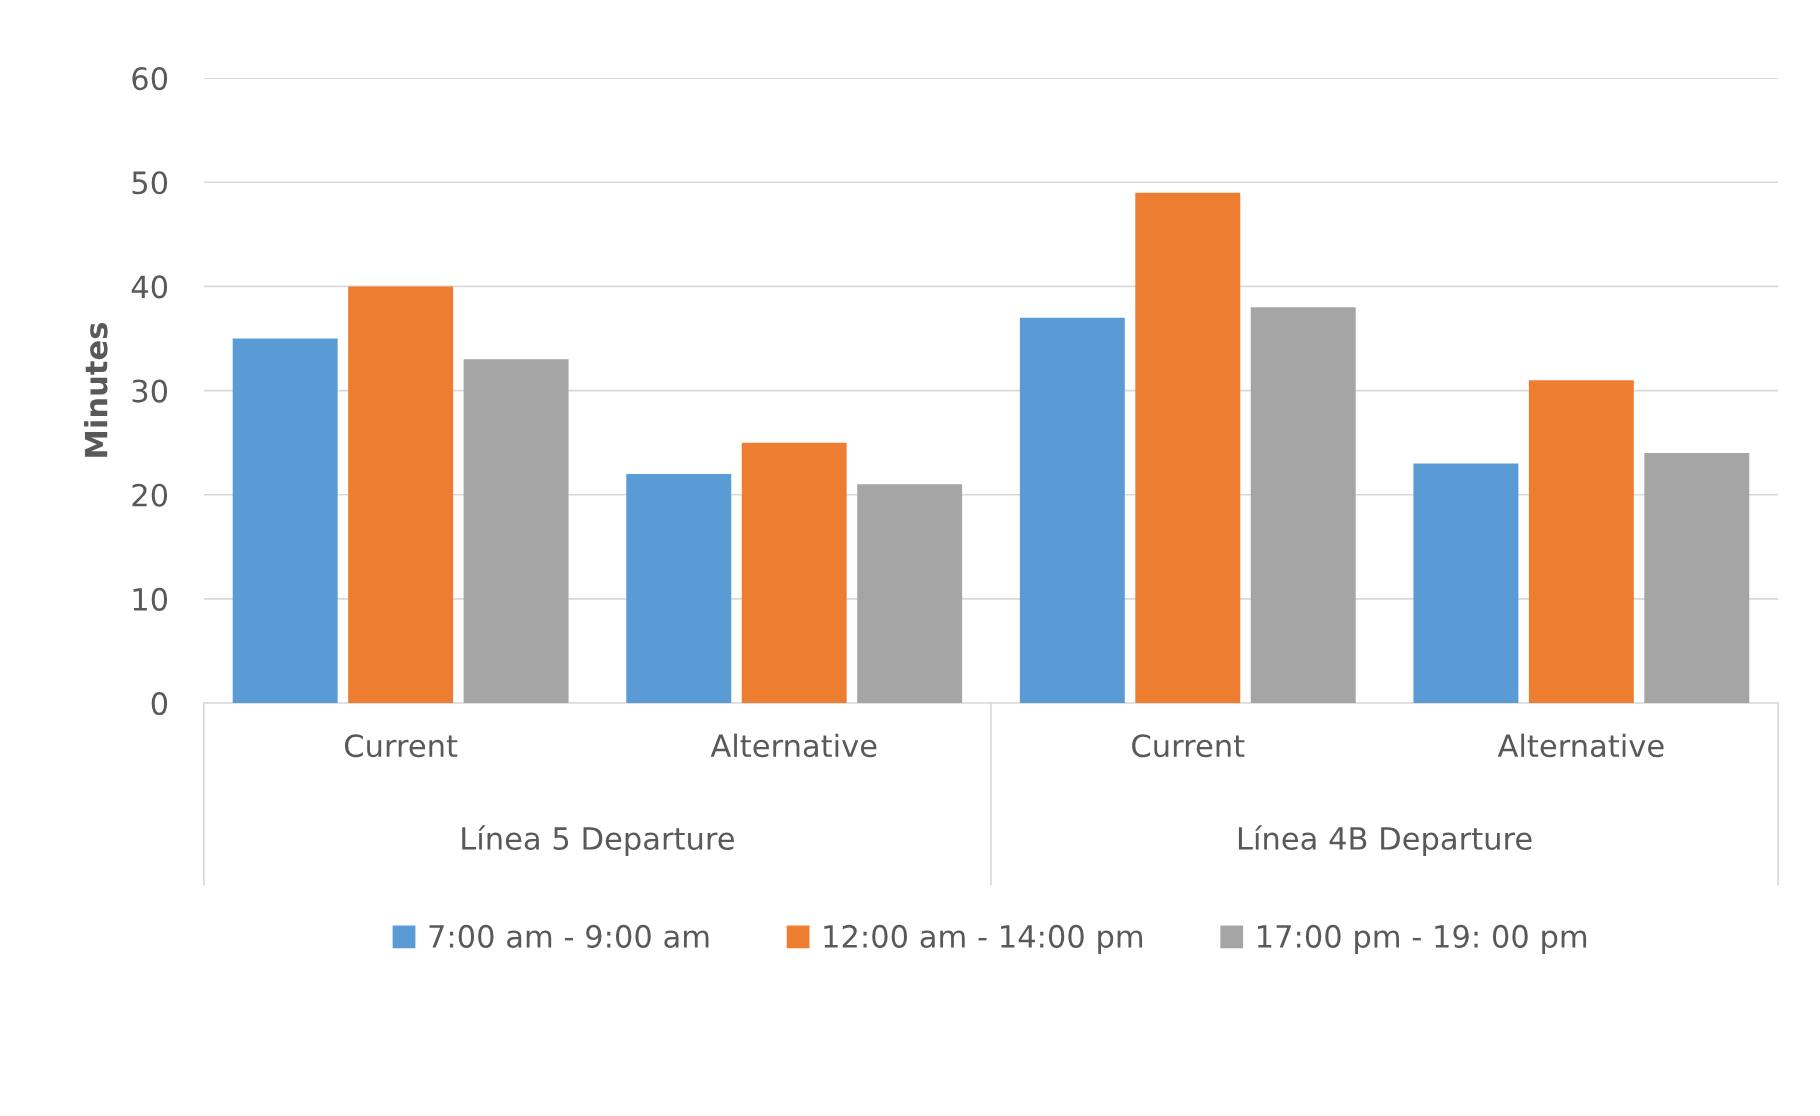  I want to click on text: Línea 4B Departure, so click(1385, 840).